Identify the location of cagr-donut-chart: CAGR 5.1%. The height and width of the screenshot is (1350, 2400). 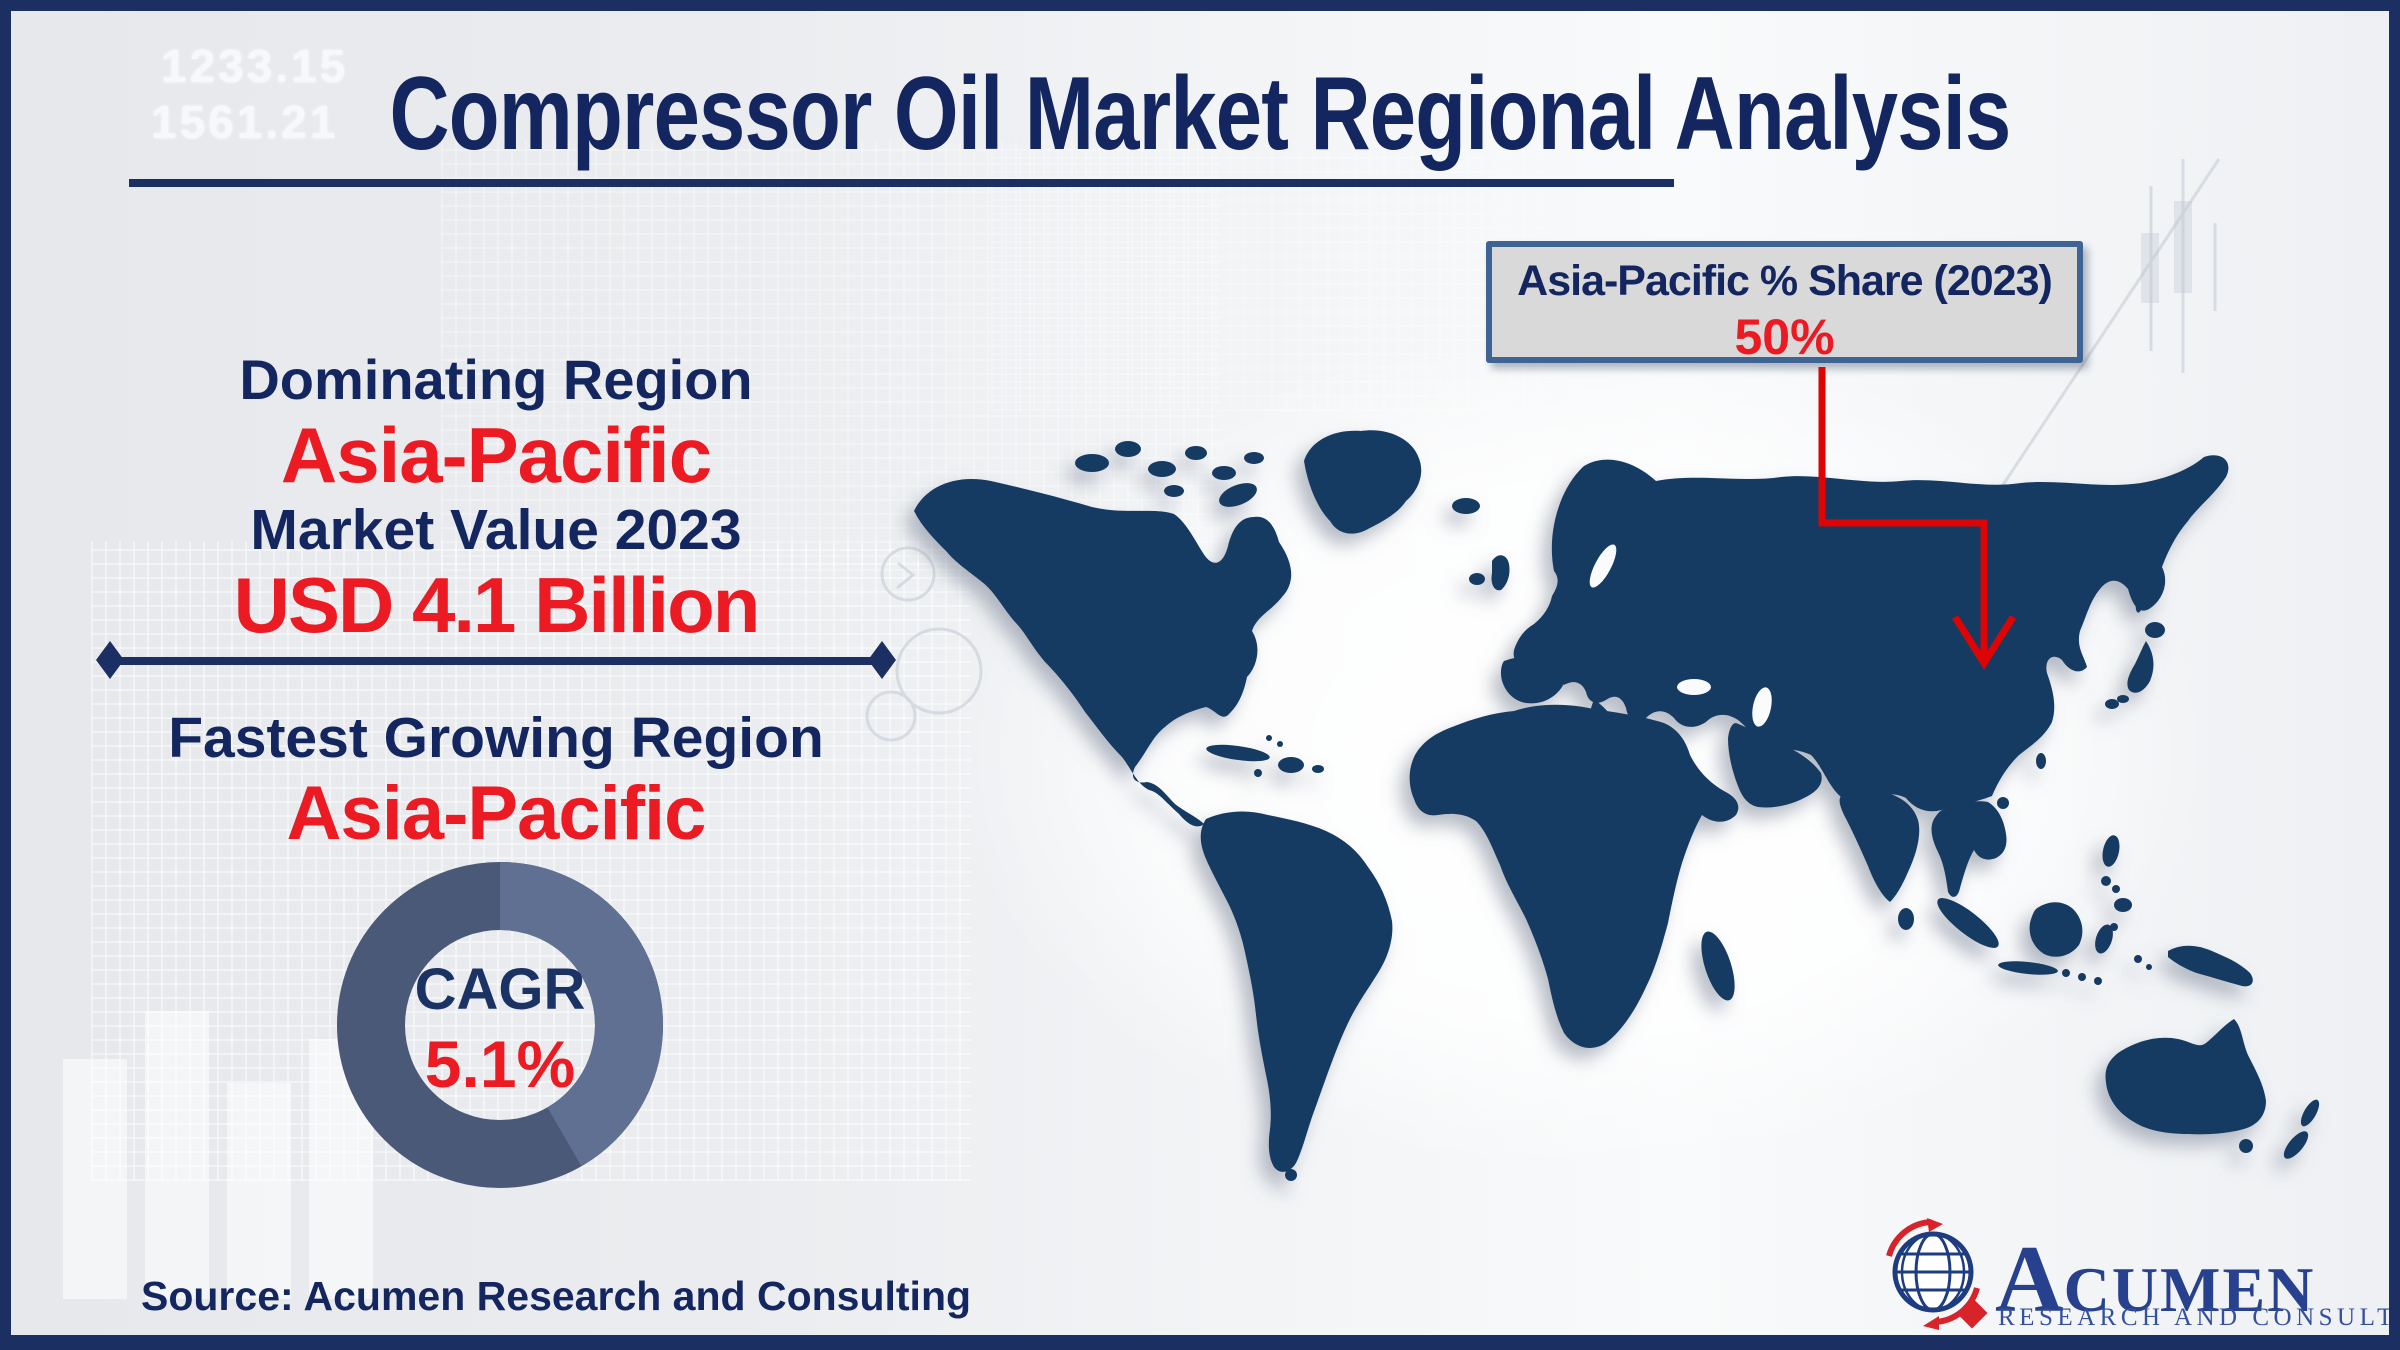
(500, 1025).